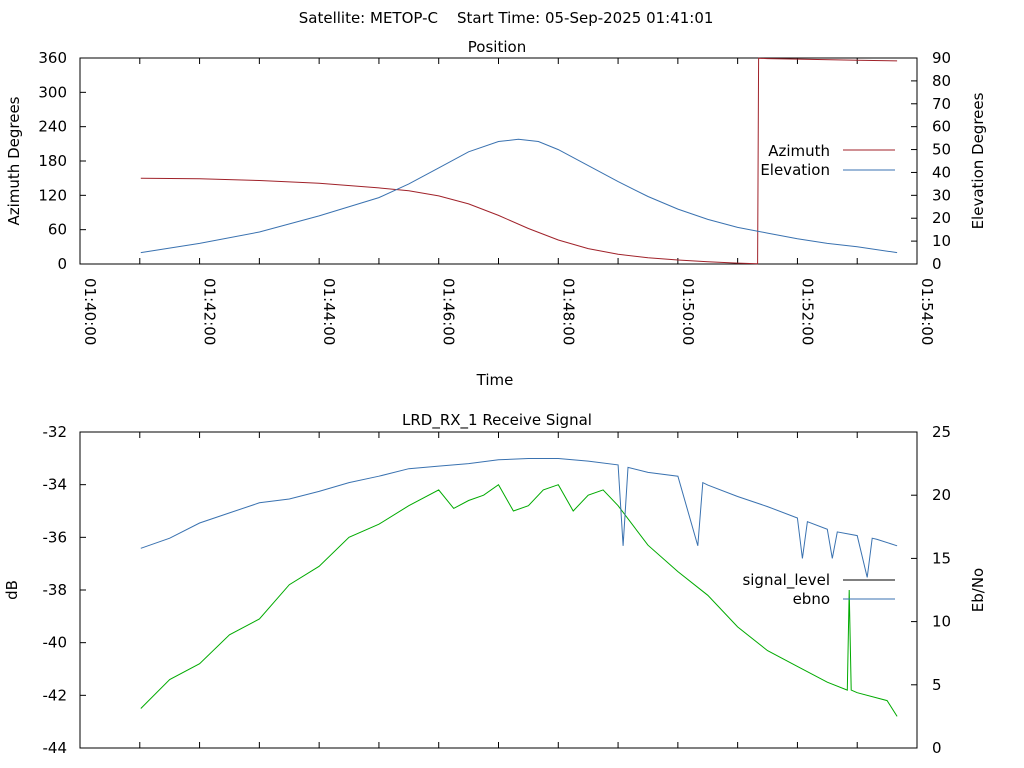 This screenshot has height=768, width=1024. I want to click on y2-tick-label: 50, so click(941, 150).